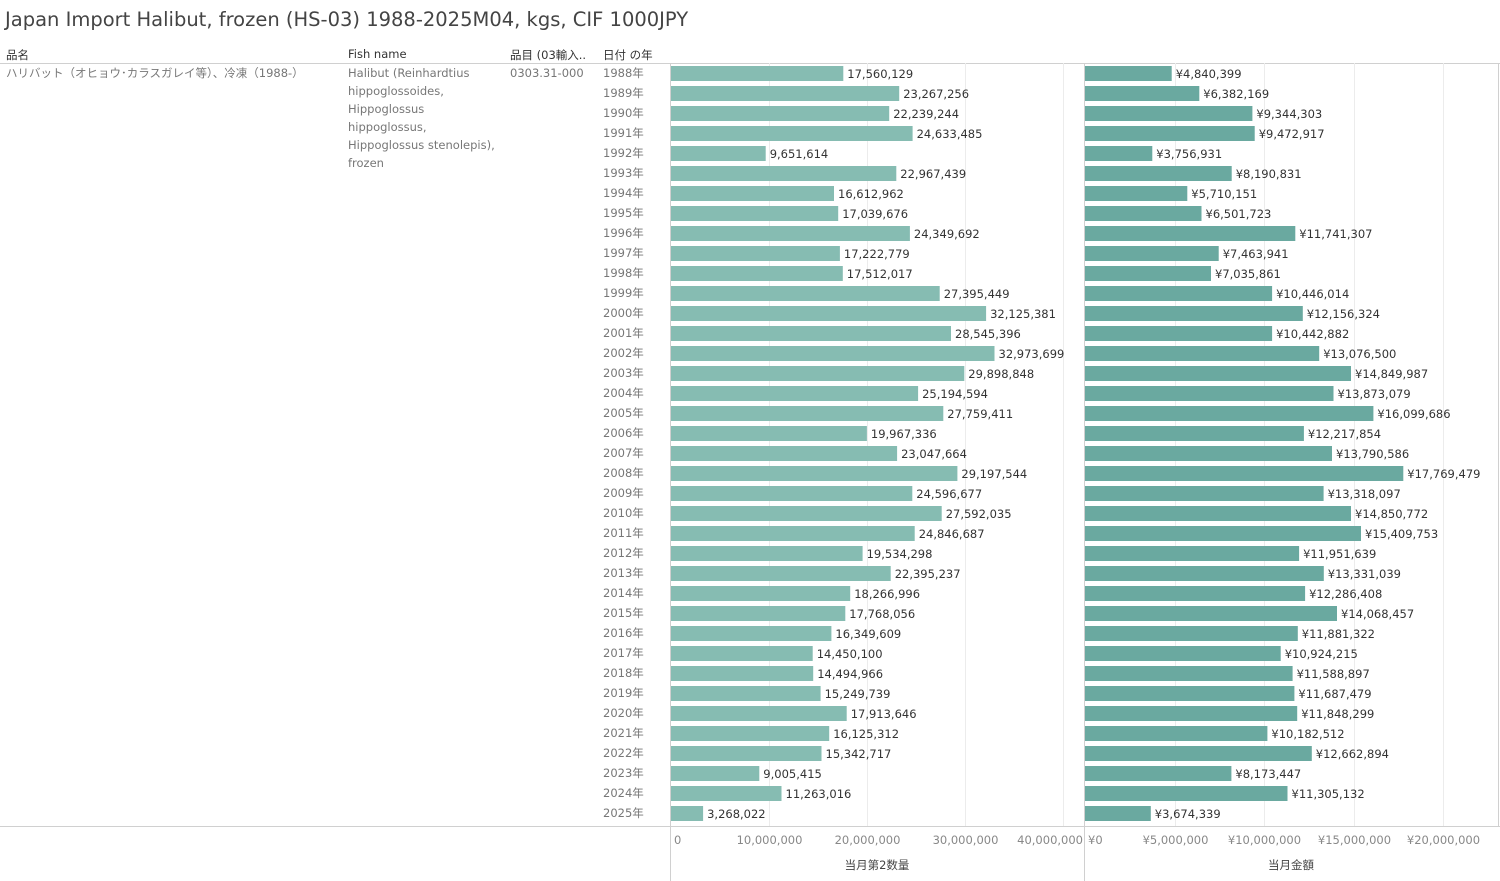  What do you see at coordinates (988, 334) in the screenshot?
I see `data-label: 28,545,396` at bounding box center [988, 334].